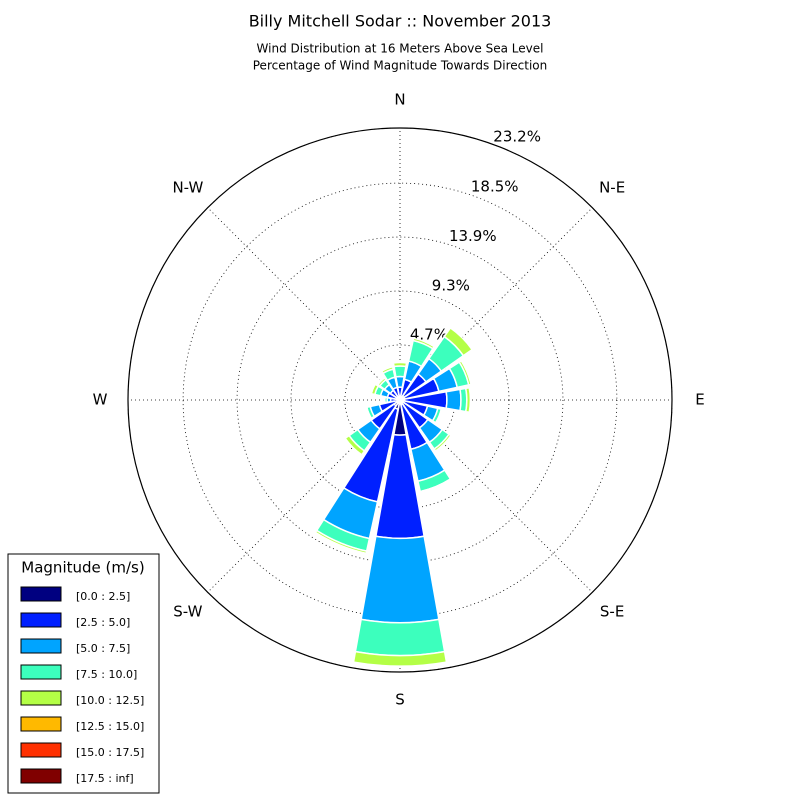 The width and height of the screenshot is (800, 800). Describe the element at coordinates (82, 568) in the screenshot. I see `legend-title: Magnitude (m/s)` at that location.